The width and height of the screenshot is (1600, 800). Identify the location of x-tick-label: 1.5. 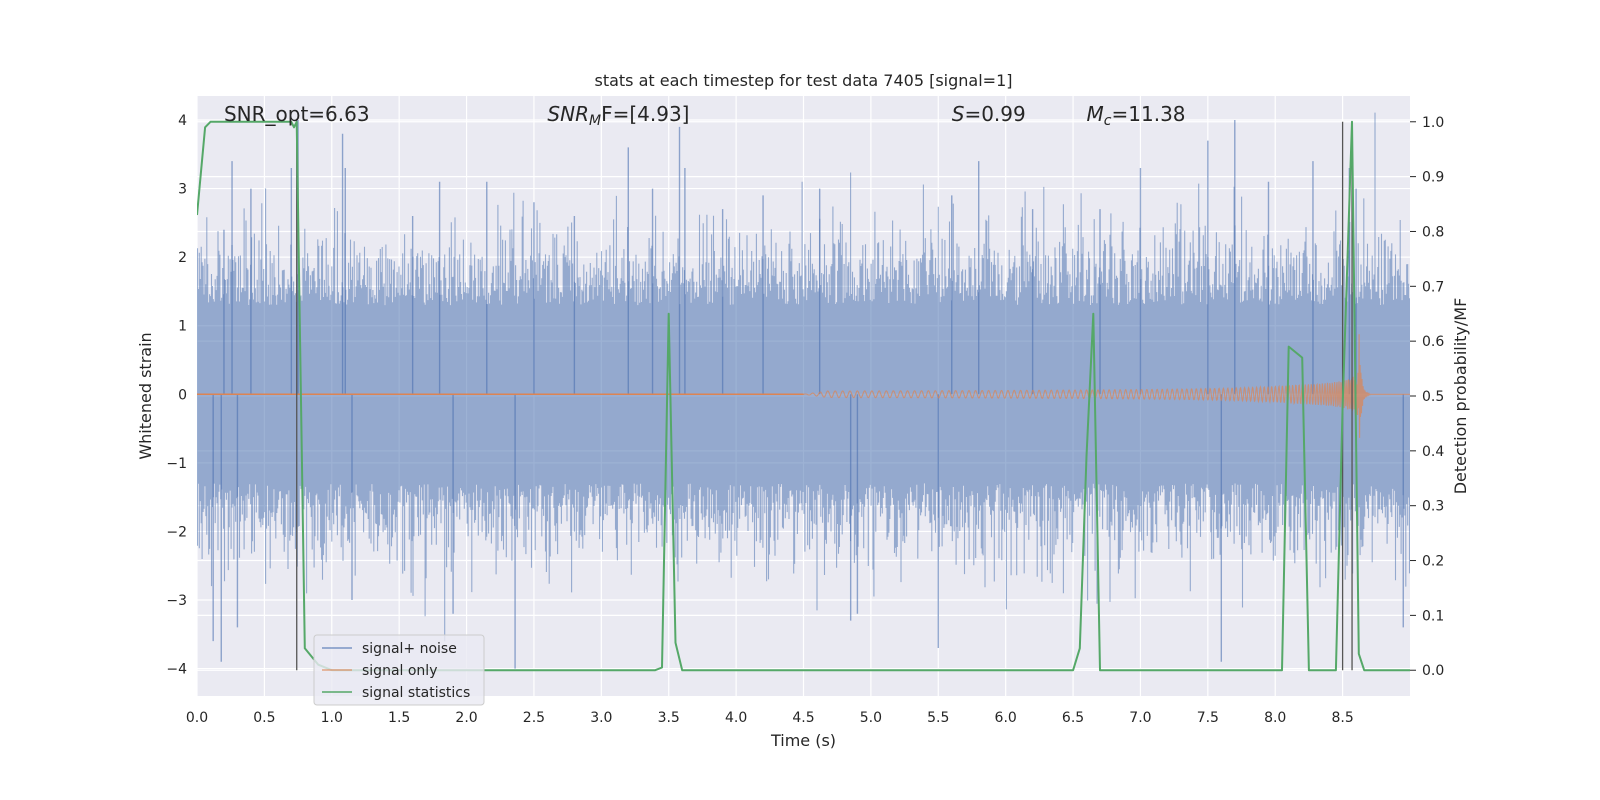
(399, 718).